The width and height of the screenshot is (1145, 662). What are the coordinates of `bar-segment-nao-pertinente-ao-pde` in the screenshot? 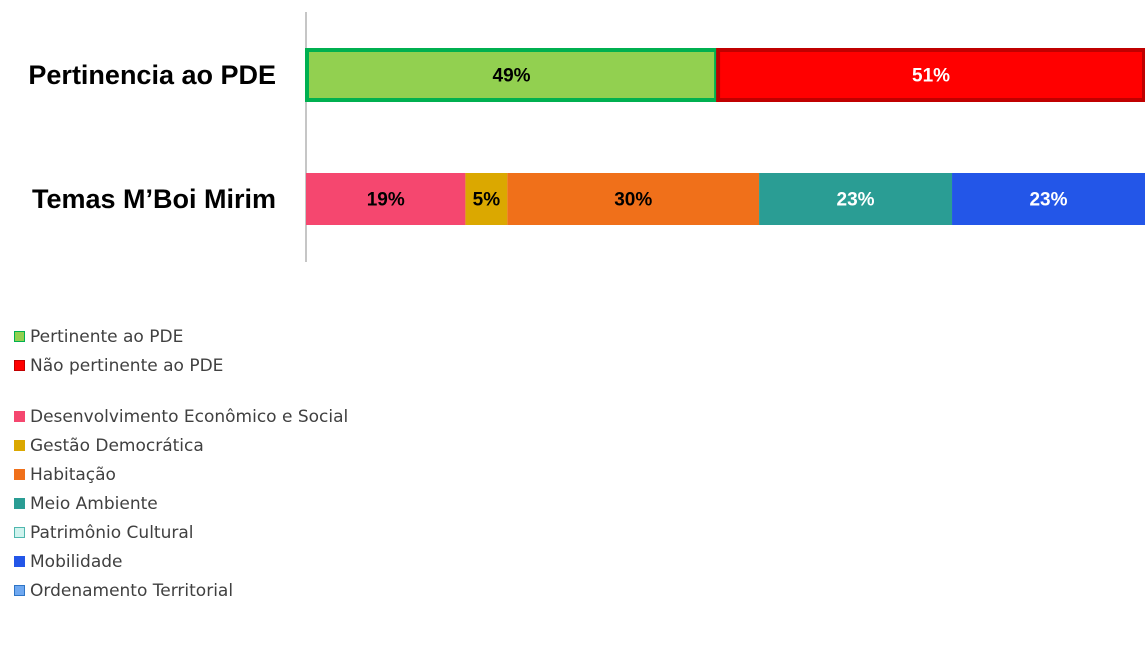 It's located at (930, 75).